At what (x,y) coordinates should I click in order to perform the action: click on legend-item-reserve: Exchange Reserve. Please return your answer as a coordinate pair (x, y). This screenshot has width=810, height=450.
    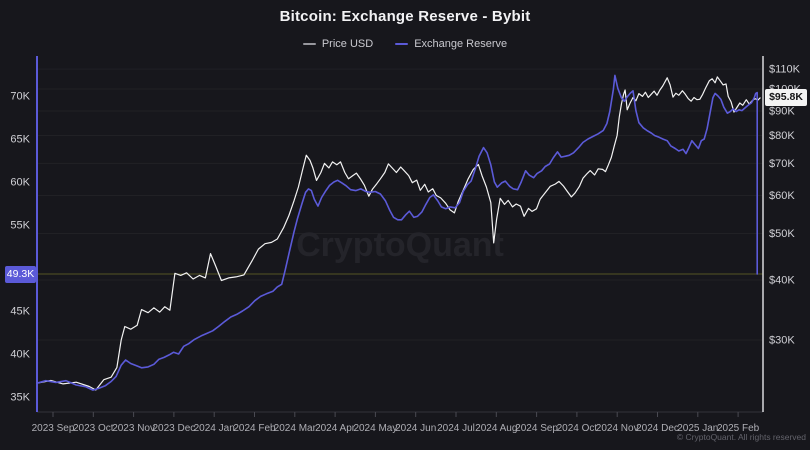
    Looking at the image, I should click on (451, 44).